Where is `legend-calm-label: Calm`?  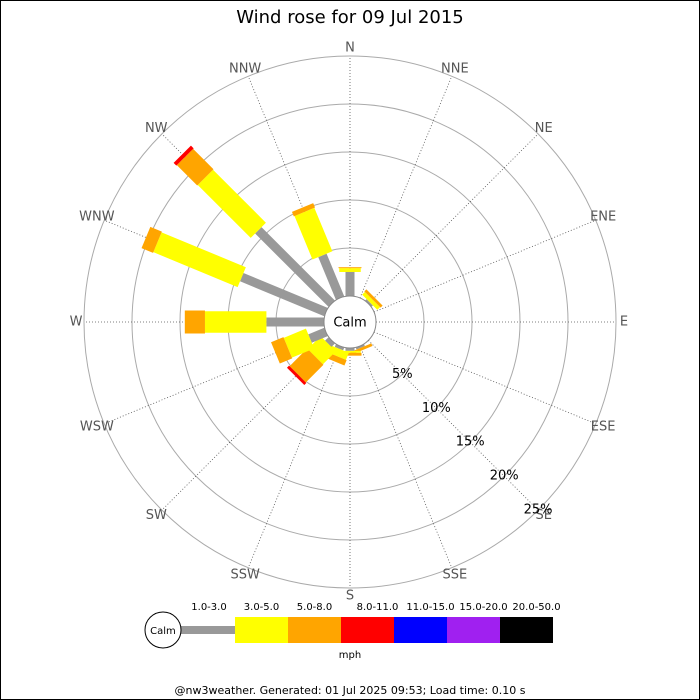
legend-calm-label: Calm is located at coordinates (163, 631).